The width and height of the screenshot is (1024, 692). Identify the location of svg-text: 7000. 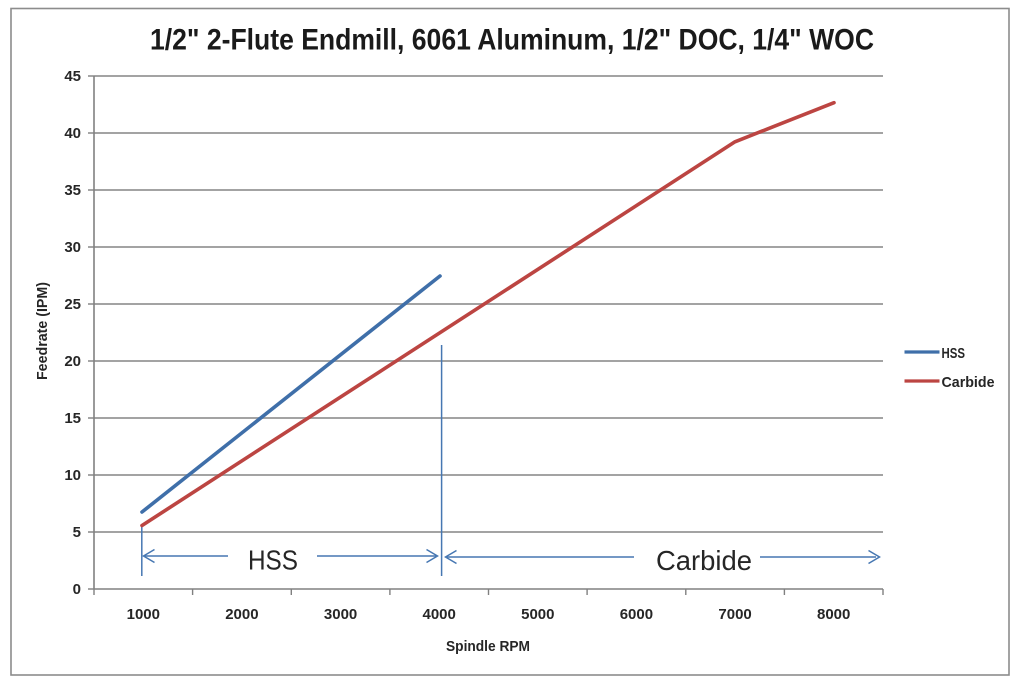
(734, 614).